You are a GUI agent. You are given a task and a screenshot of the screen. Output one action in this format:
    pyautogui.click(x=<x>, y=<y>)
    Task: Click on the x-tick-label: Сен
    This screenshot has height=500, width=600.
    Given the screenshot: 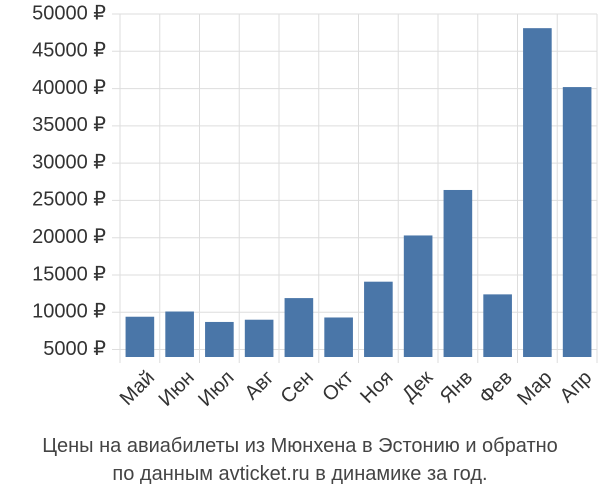 What is the action you would take?
    pyautogui.click(x=297, y=387)
    